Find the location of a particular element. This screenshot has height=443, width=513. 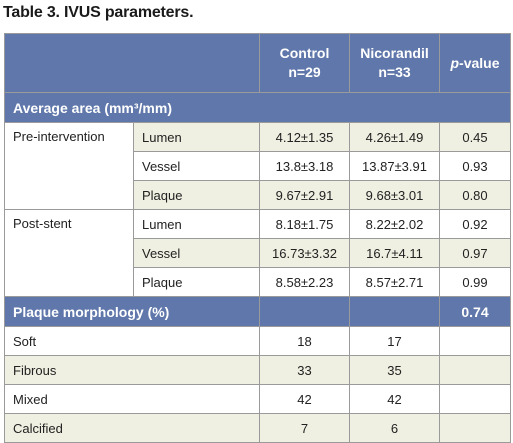

table-row: Vessel 13.8±3.18 13.87±3.91 0.93 is located at coordinates (257, 166).